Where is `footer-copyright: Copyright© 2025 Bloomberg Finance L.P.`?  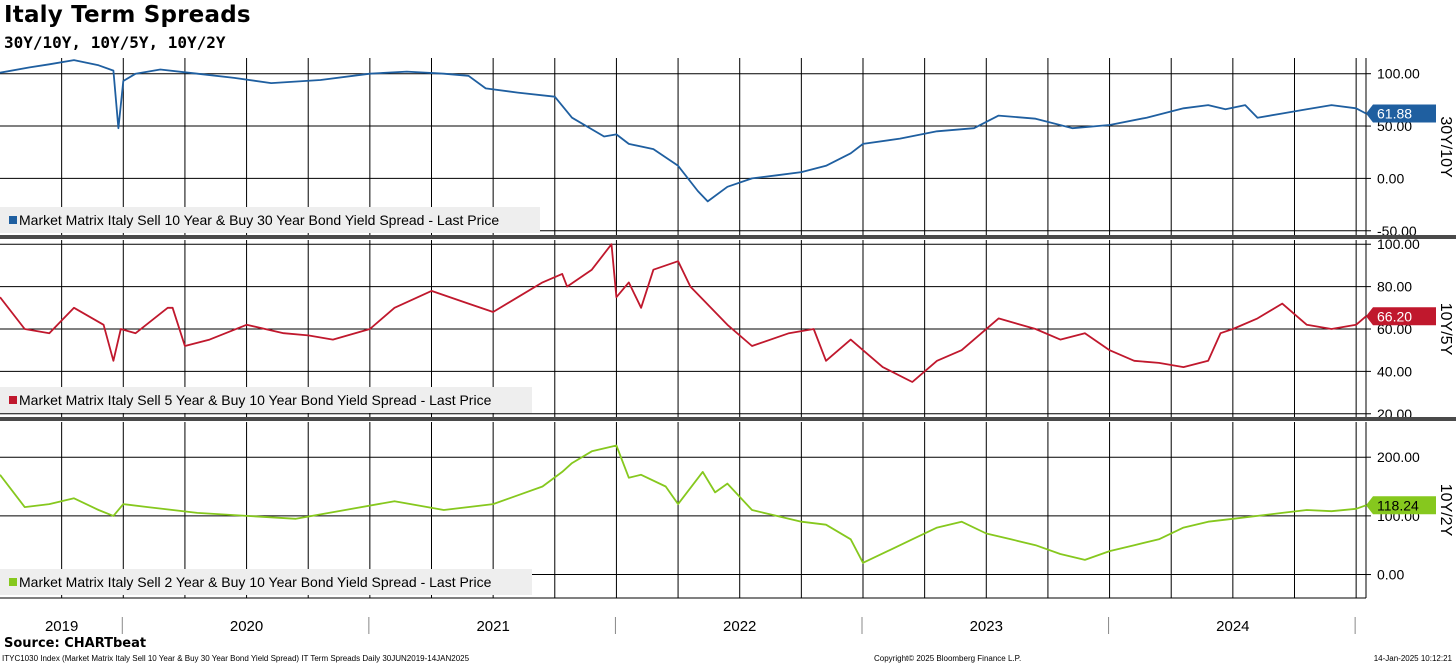
footer-copyright: Copyright© 2025 Bloomberg Finance L.P. is located at coordinates (948, 658).